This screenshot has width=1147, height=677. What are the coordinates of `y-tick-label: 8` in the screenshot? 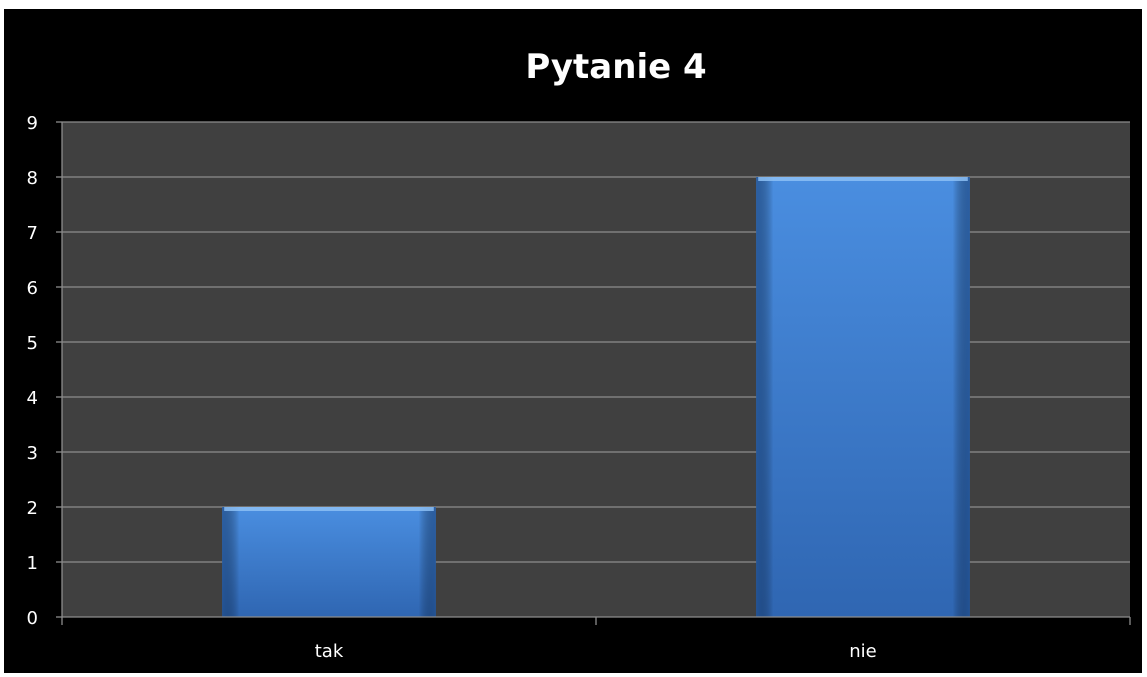 It's located at (32, 178).